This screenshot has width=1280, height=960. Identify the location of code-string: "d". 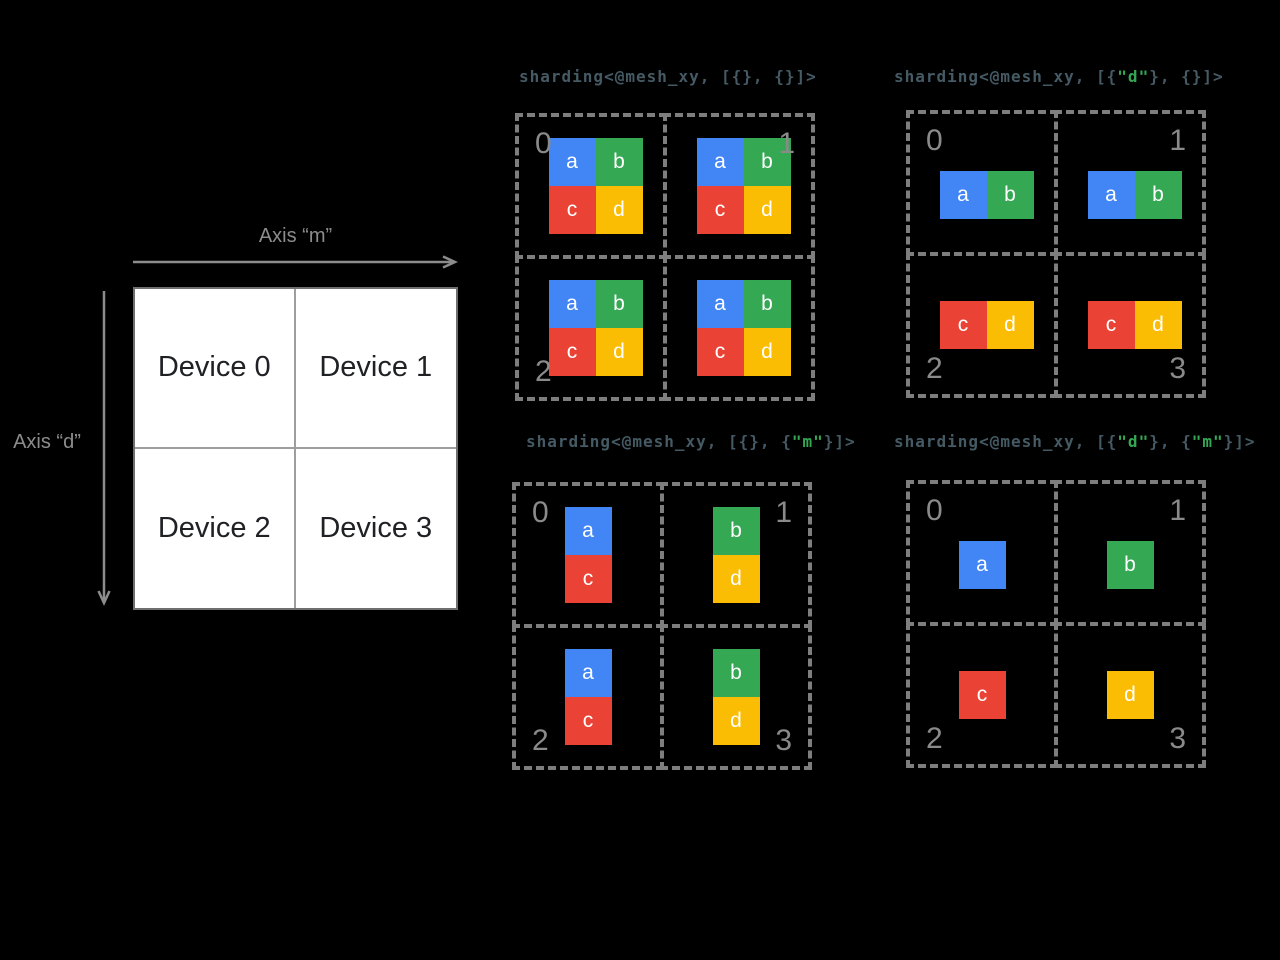
(1133, 76).